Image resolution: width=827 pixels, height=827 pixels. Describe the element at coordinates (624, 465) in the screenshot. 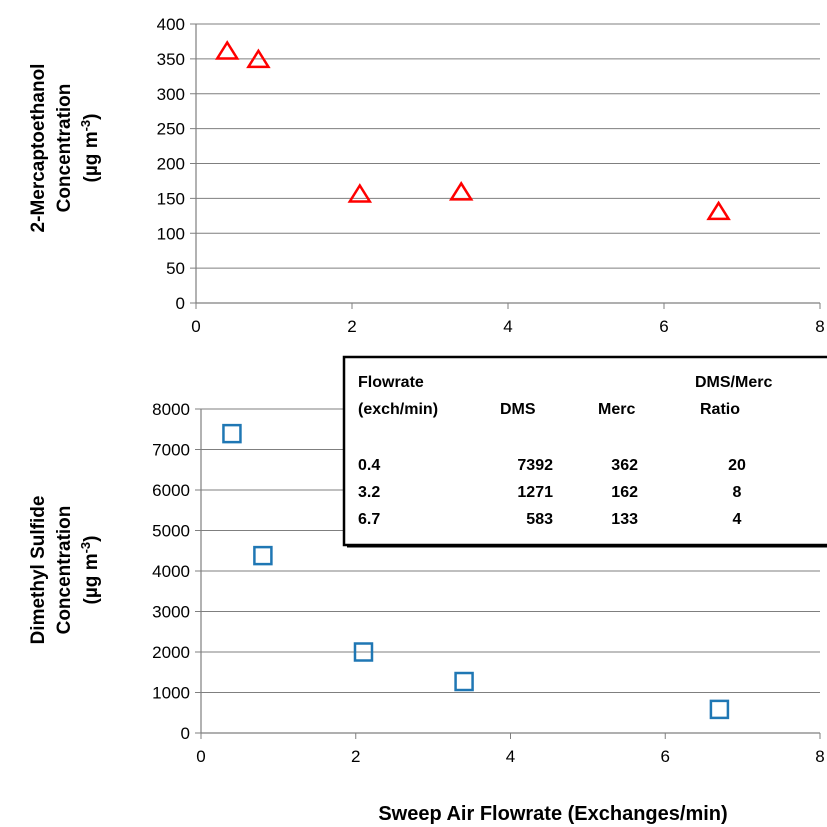

I see `table-cell: 362` at that location.